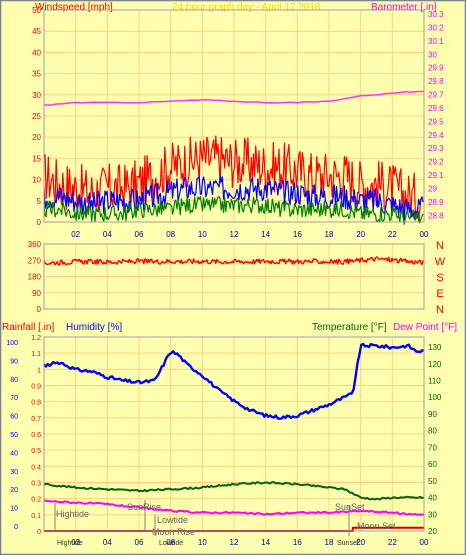 The height and width of the screenshot is (555, 466). Describe the element at coordinates (36, 180) in the screenshot. I see `windspeed-tick: 10` at that location.